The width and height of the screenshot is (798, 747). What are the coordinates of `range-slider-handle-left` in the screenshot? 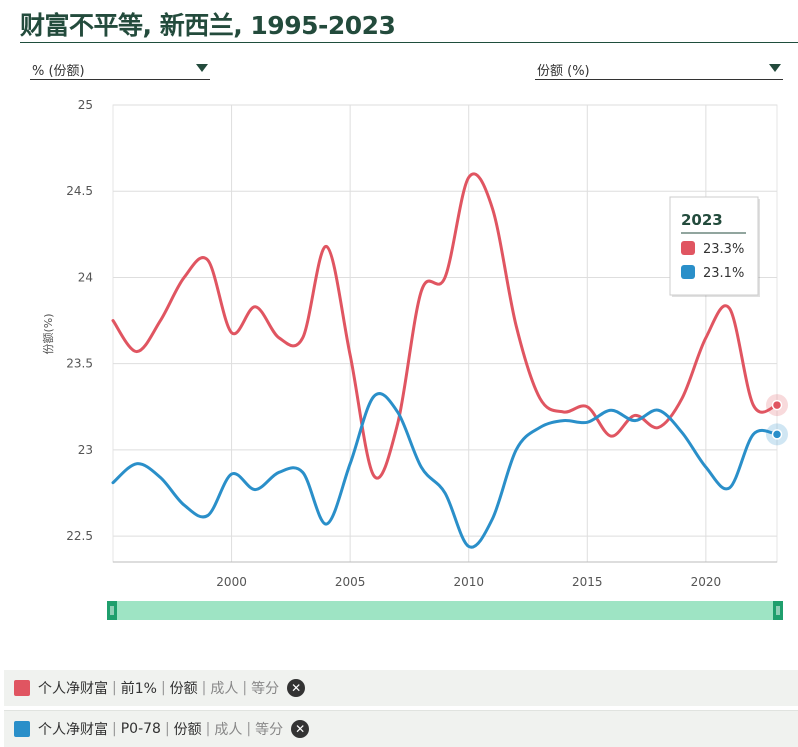 It's located at (112, 610).